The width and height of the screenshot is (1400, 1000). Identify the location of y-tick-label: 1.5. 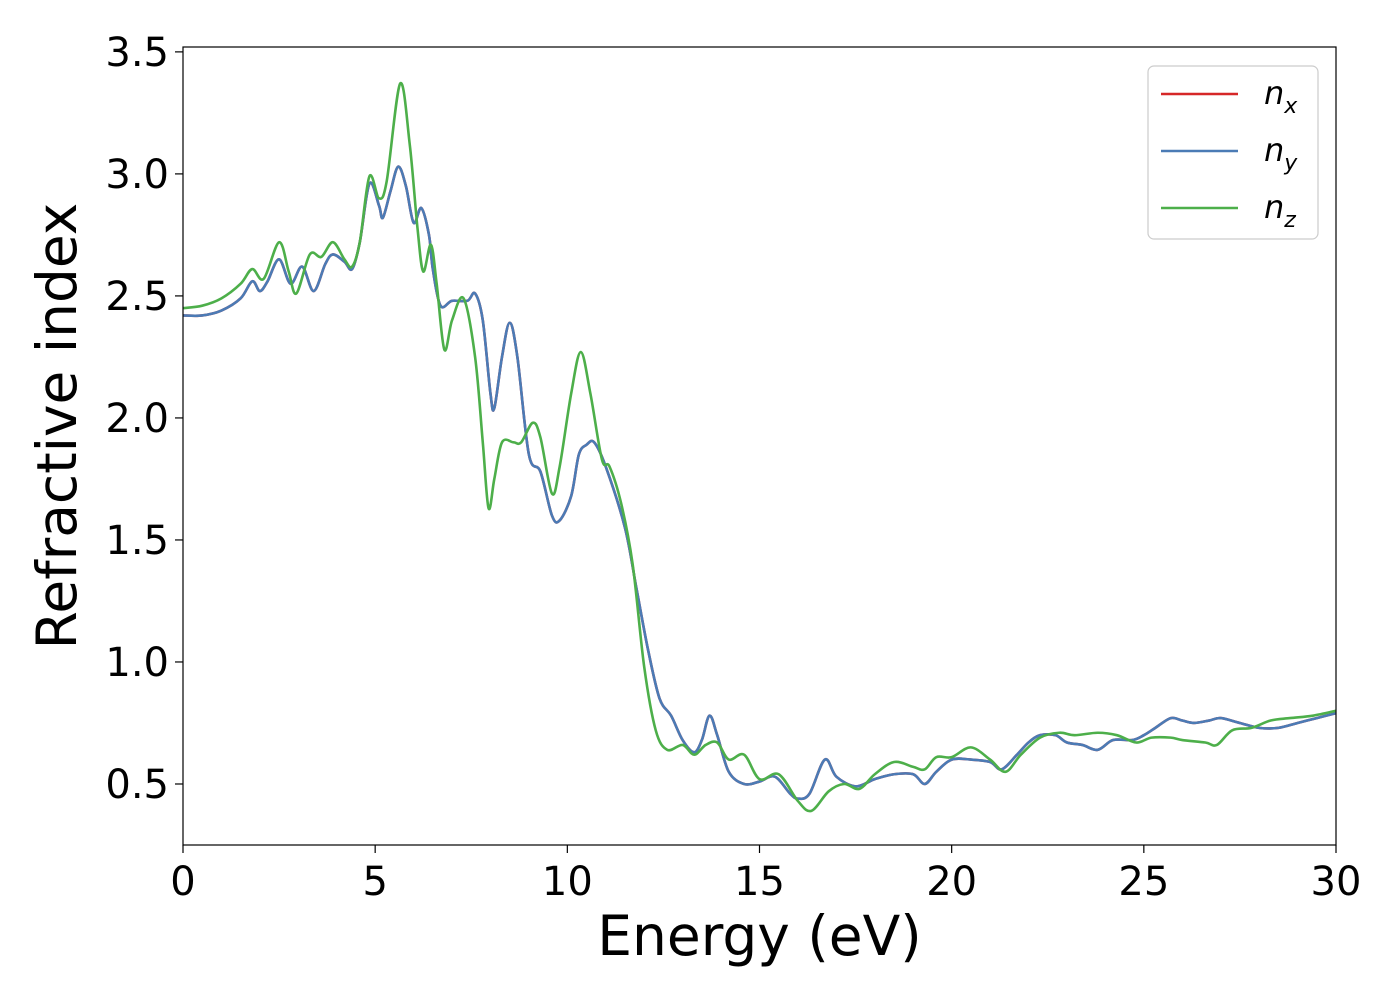
(137, 541).